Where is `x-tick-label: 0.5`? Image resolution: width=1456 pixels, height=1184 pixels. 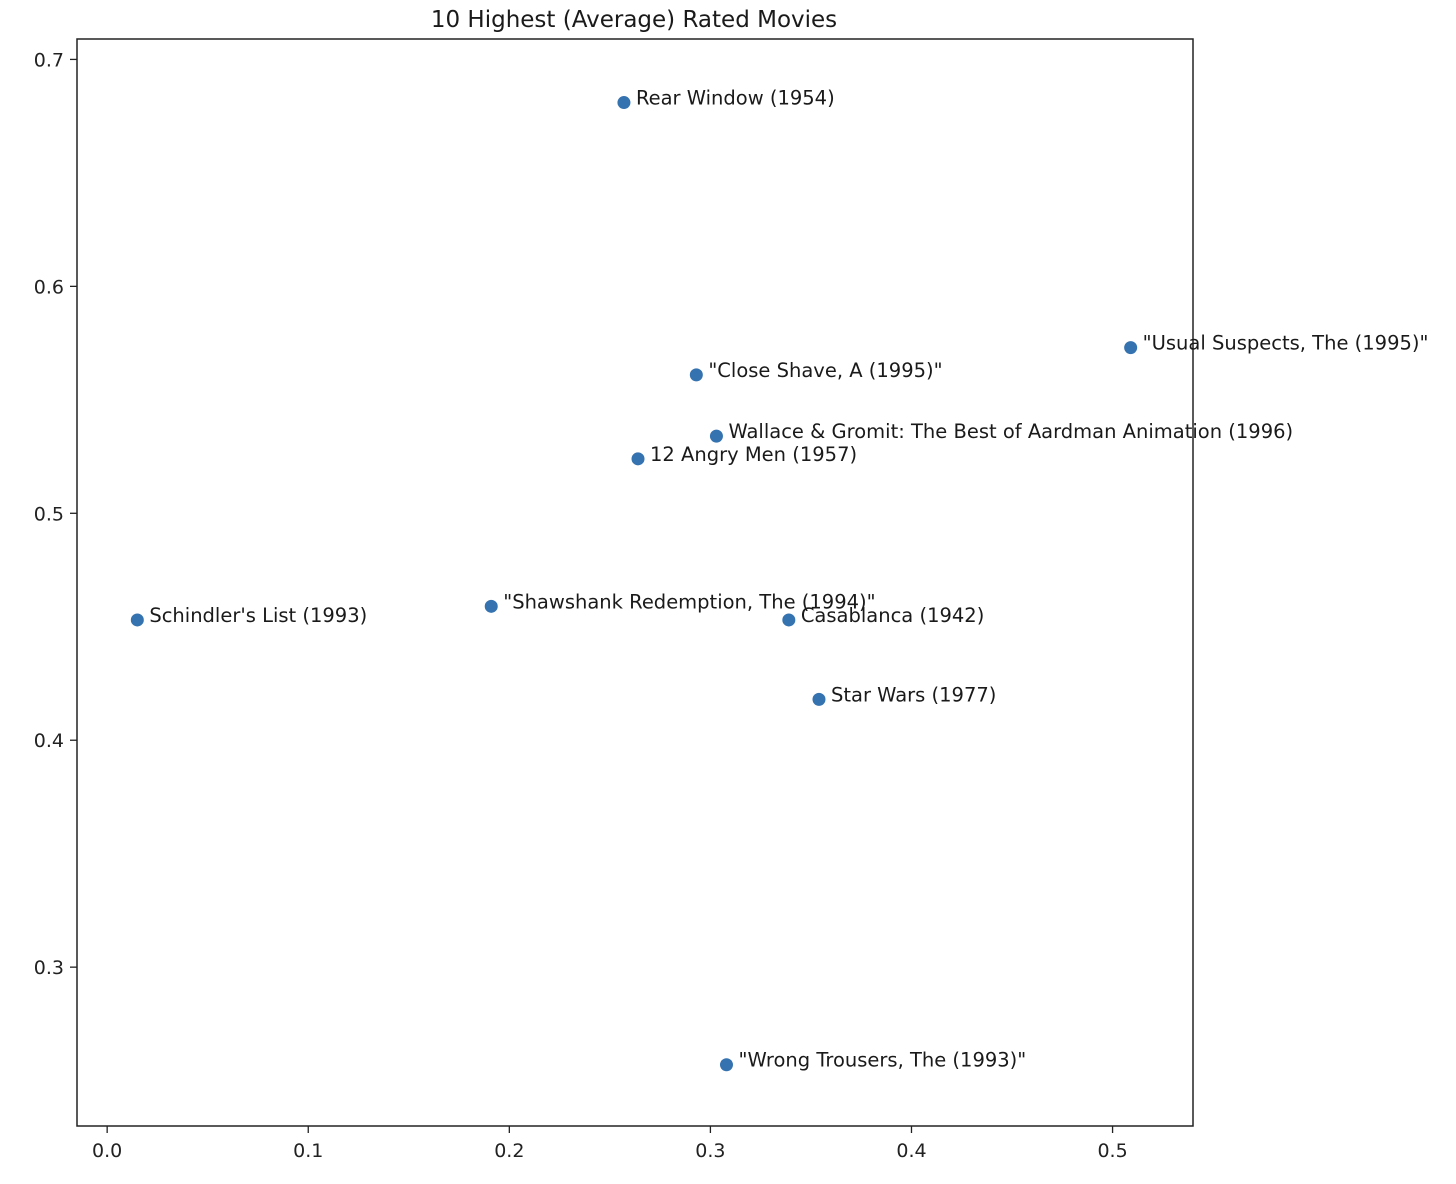
x-tick-label: 0.5 is located at coordinates (1112, 1151).